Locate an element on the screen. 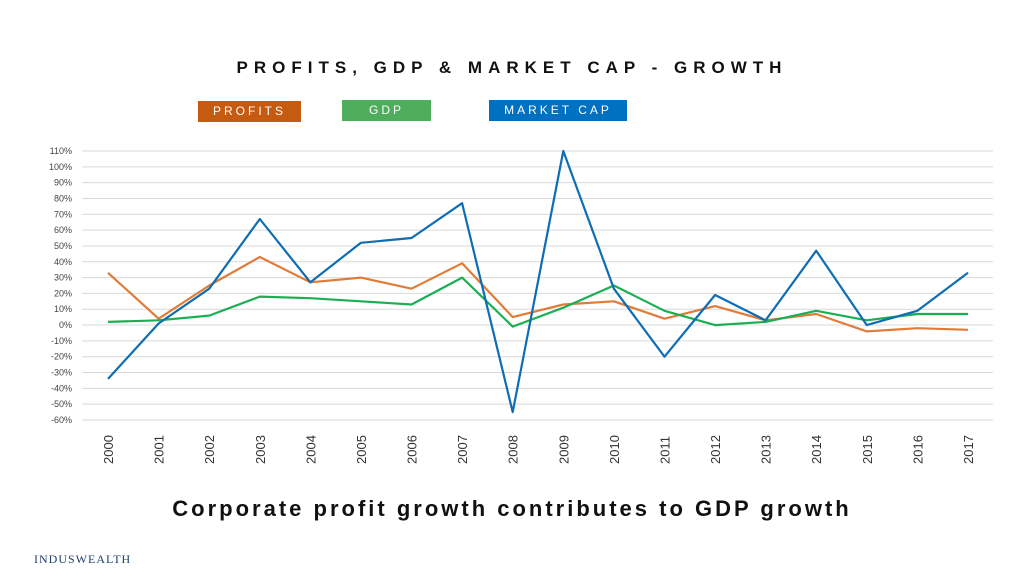 The width and height of the screenshot is (1024, 576). y-tick-label: -30% is located at coordinates (61, 373).